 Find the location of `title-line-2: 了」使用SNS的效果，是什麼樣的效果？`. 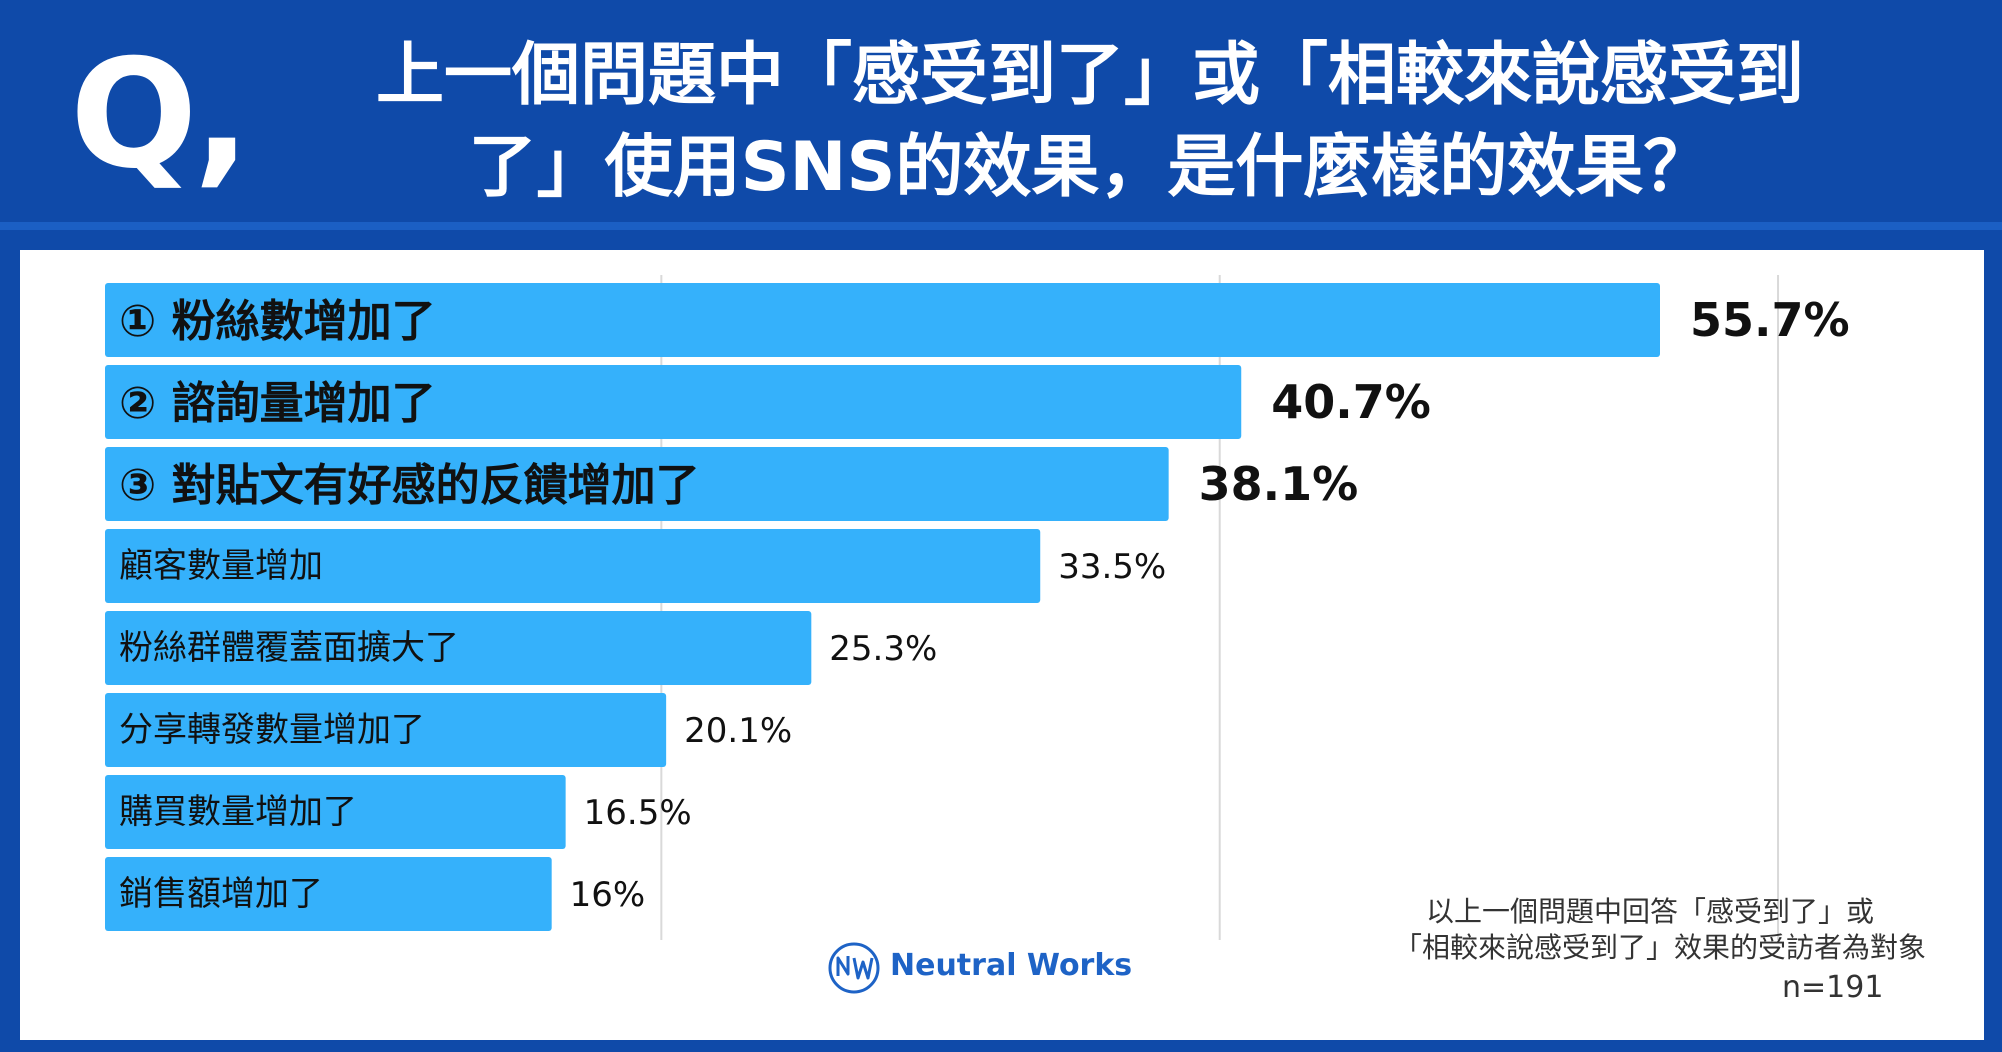

title-line-2: 了」使用SNS的效果，是什麼樣的效果？ is located at coordinates (1090, 167).